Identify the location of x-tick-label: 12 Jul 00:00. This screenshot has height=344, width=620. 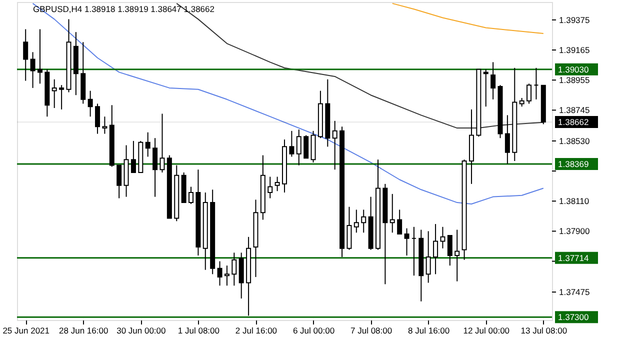
(486, 331).